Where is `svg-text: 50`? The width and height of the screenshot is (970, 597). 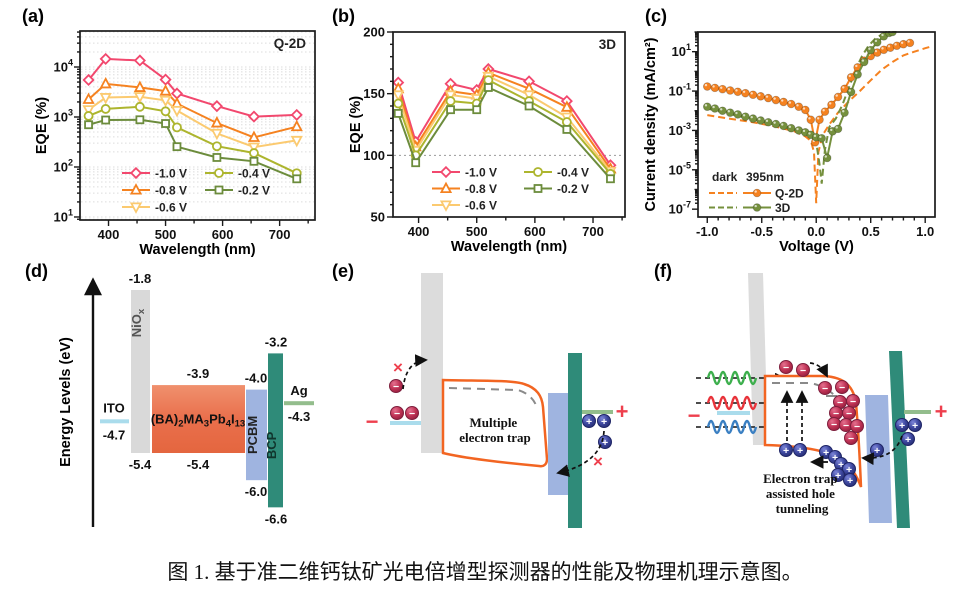
svg-text: 50 is located at coordinates (378, 217).